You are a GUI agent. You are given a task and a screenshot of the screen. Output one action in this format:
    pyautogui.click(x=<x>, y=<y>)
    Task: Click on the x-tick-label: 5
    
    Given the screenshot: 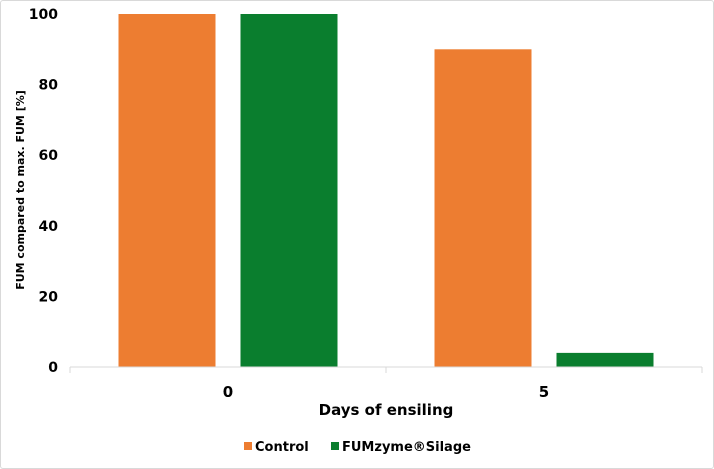 What is the action you would take?
    pyautogui.click(x=544, y=392)
    